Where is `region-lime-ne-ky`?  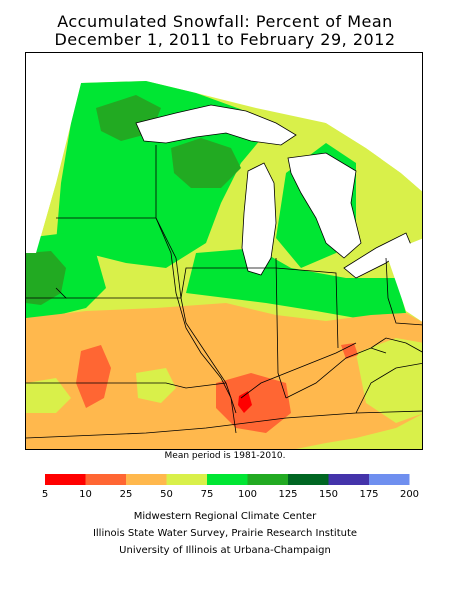
region-lime-ne-ky is located at coordinates (389, 380).